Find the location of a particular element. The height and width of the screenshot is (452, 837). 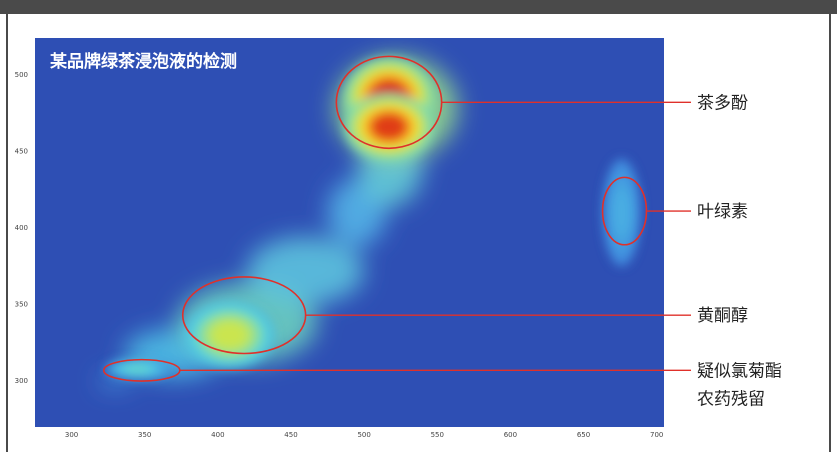

x-axis-ticks: 300 350 400 450 500 550 600 650 700 is located at coordinates (364, 435).